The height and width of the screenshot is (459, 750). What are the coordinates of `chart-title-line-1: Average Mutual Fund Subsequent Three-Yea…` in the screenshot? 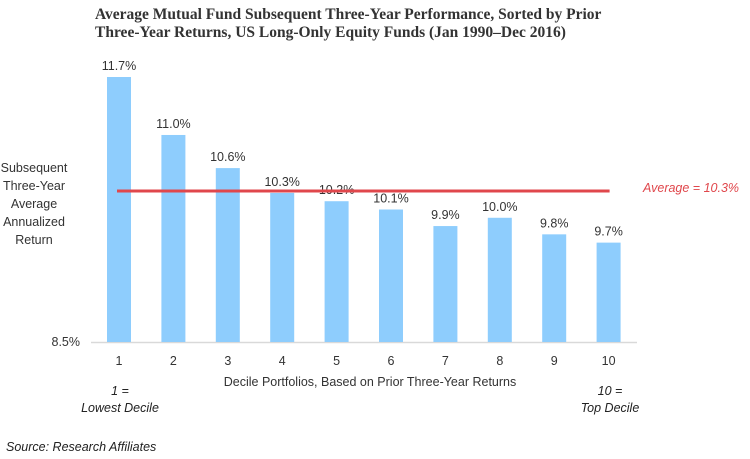 It's located at (348, 14).